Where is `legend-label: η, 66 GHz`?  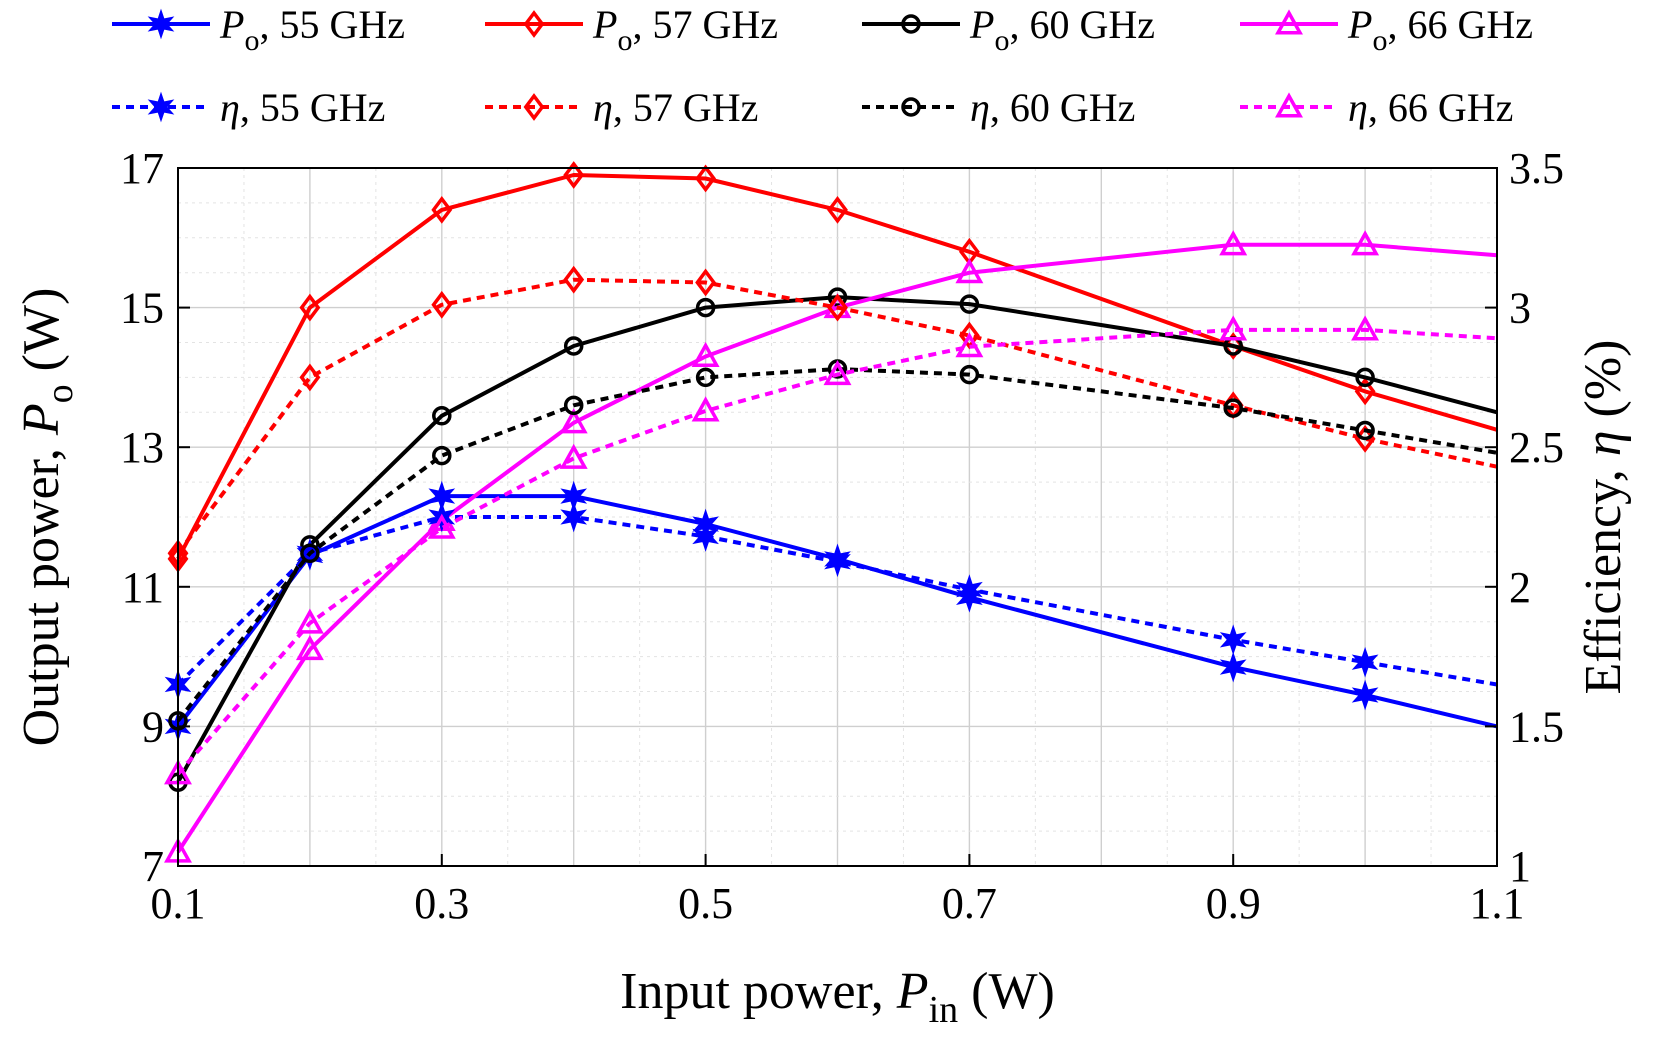
legend-label: η, 66 GHz is located at coordinates (1430, 107).